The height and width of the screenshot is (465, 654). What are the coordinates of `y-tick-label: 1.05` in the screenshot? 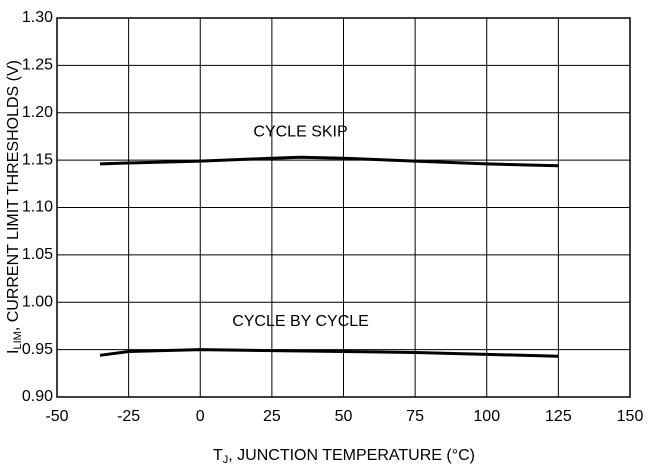 It's located at (37, 254).